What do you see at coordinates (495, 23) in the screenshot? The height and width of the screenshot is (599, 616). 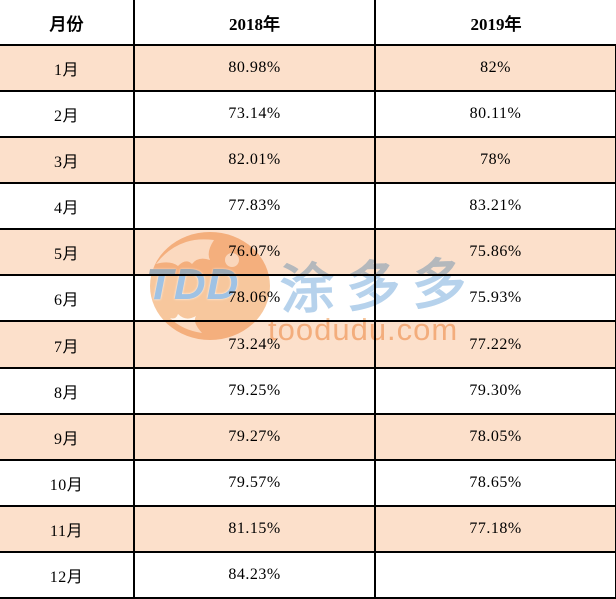 I see `column-header-2019: 2019年` at bounding box center [495, 23].